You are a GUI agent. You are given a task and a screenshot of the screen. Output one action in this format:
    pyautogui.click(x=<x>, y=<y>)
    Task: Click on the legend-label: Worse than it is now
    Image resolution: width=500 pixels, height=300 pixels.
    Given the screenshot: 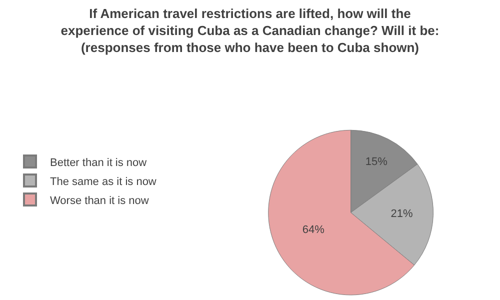 What is the action you would take?
    pyautogui.click(x=99, y=200)
    